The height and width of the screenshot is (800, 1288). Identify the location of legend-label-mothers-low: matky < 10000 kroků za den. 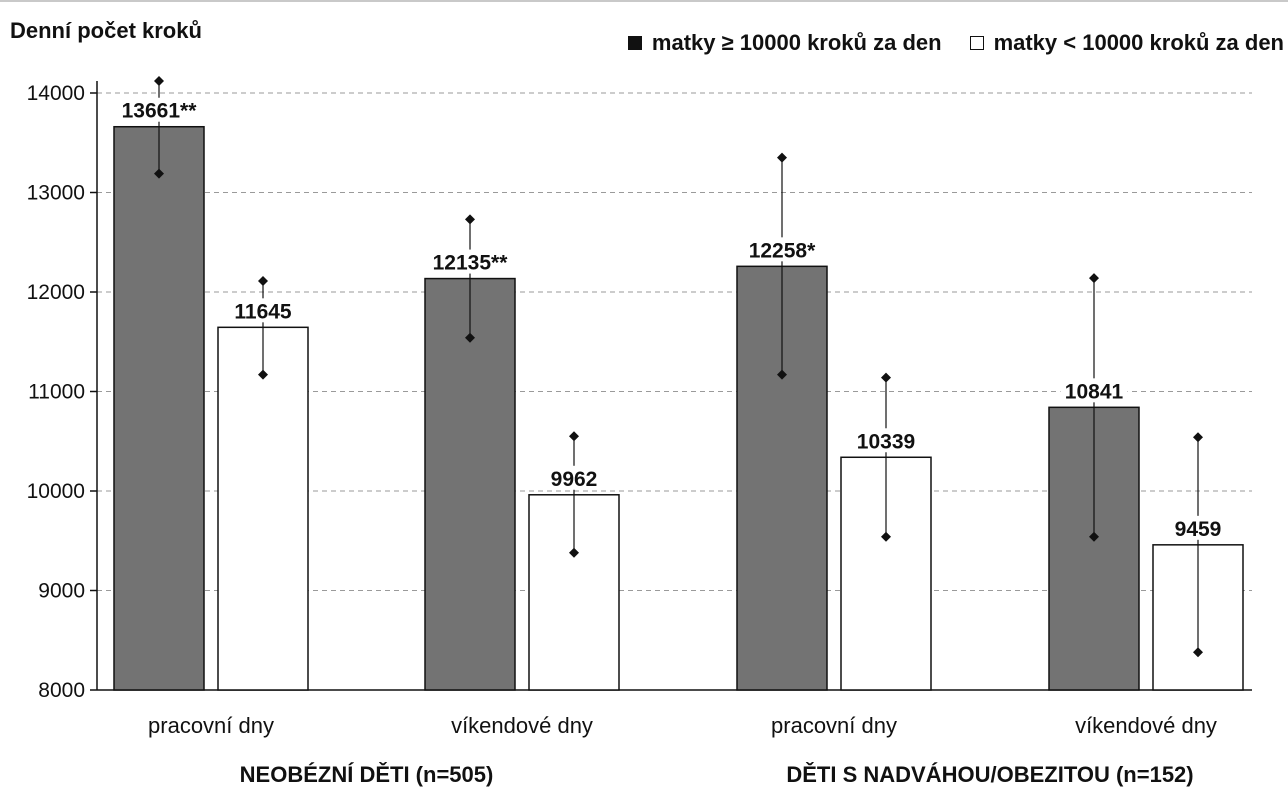
(1138, 42).